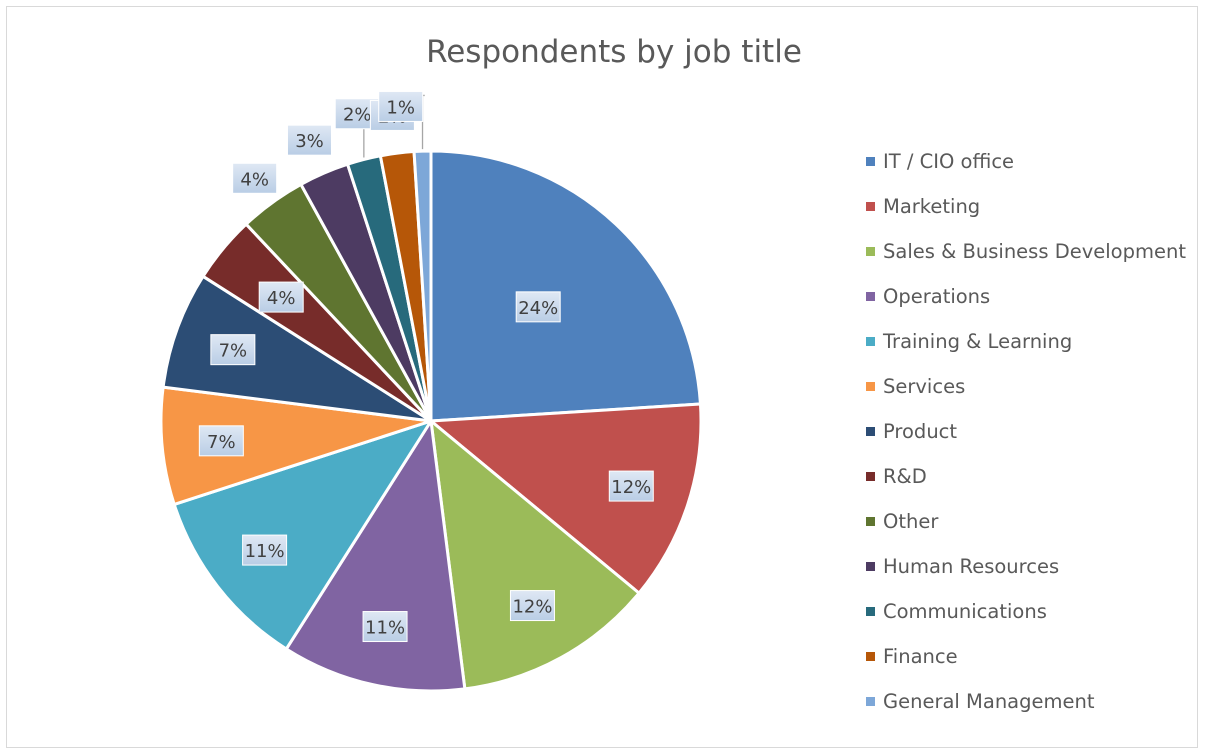  I want to click on legend-item-marketing: Marketing, so click(1026, 206).